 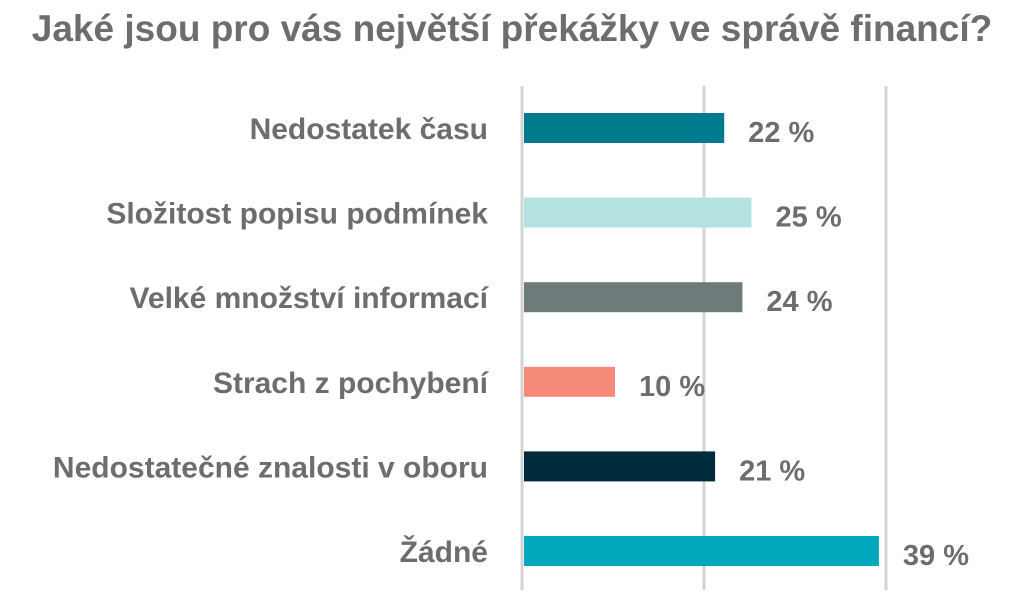 I want to click on value-label-5: 39 %, so click(x=936, y=556).